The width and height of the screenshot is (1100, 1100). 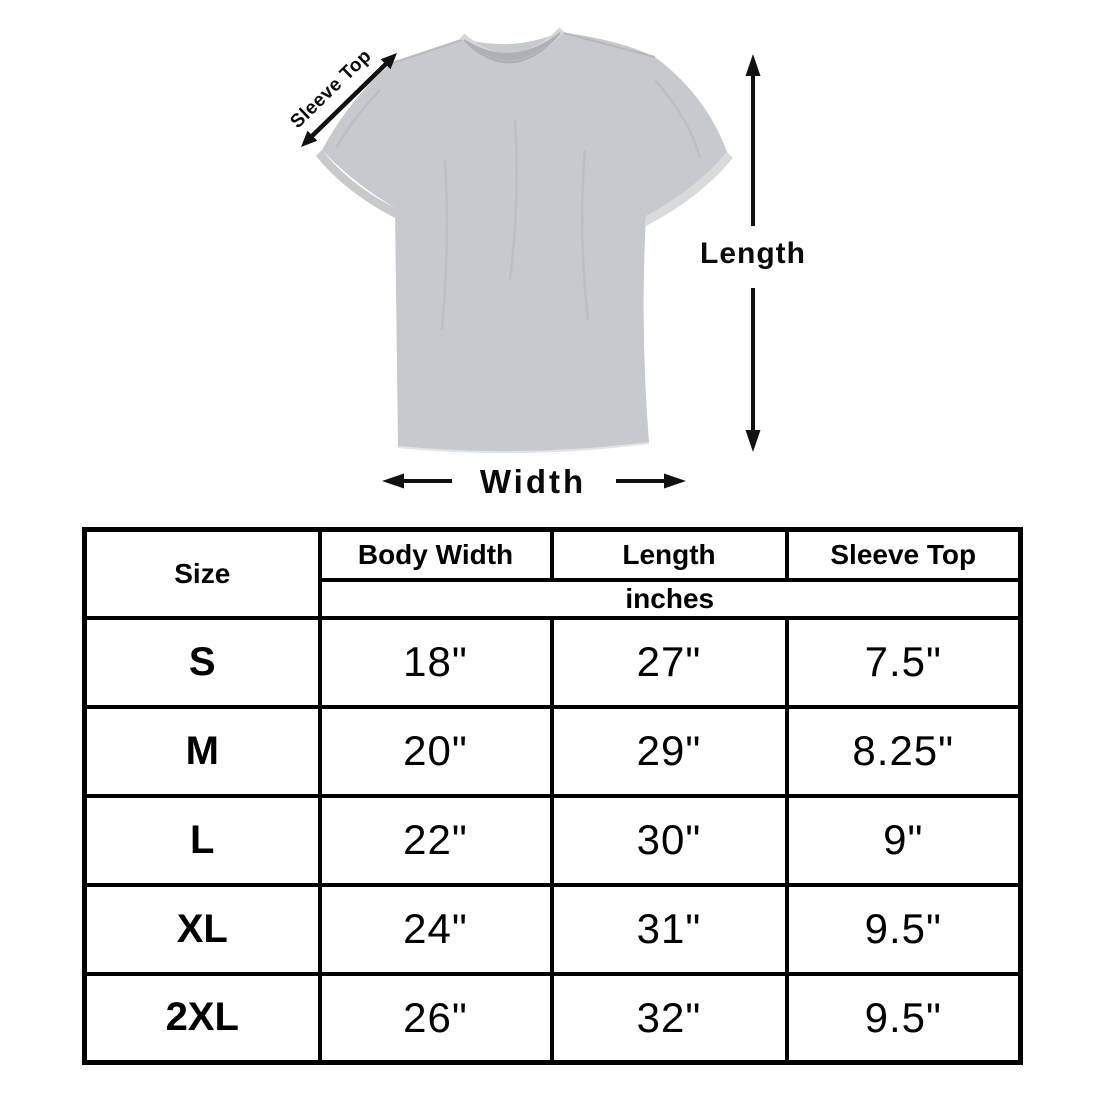 I want to click on length-2xl: 32", so click(x=669, y=1018).